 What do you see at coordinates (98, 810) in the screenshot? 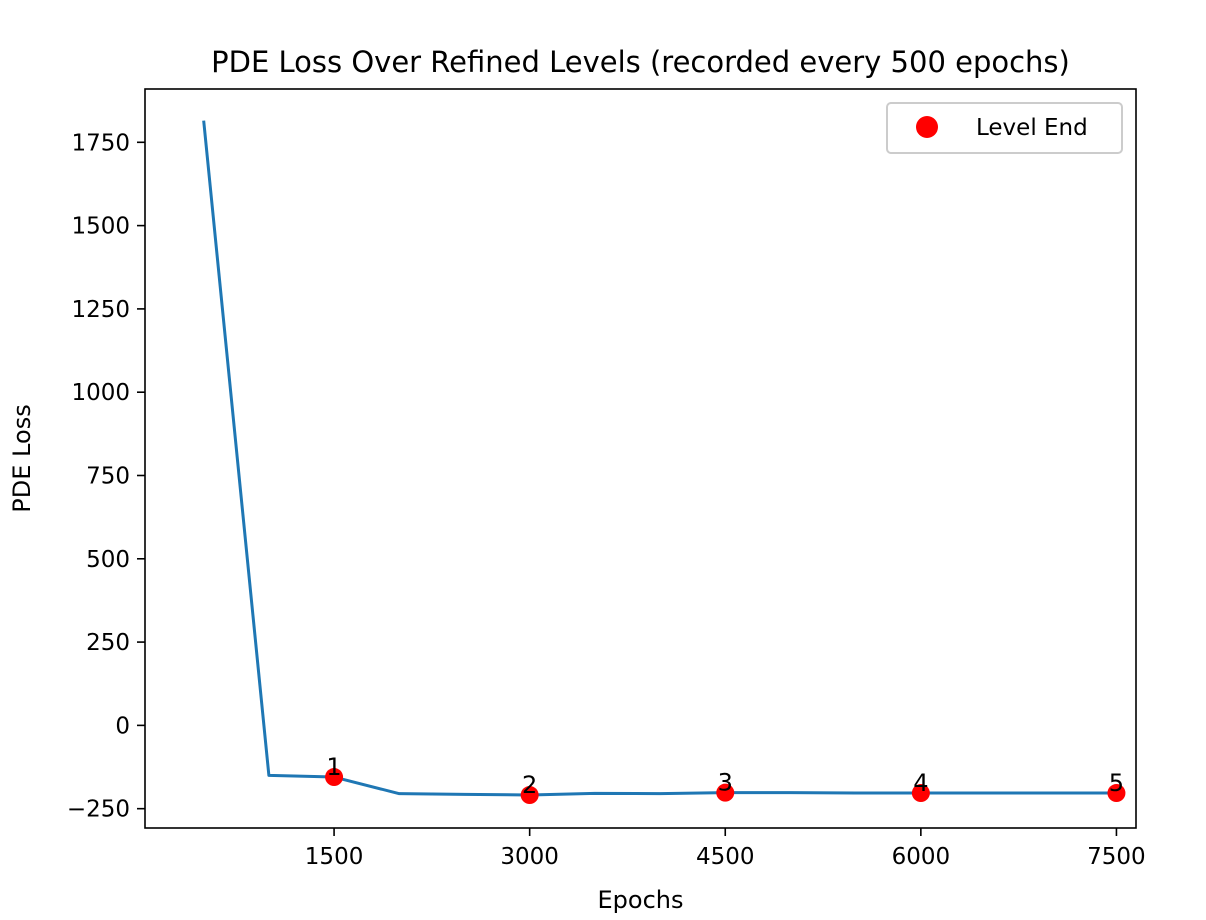
I see `y-tick-label: −250` at bounding box center [98, 810].